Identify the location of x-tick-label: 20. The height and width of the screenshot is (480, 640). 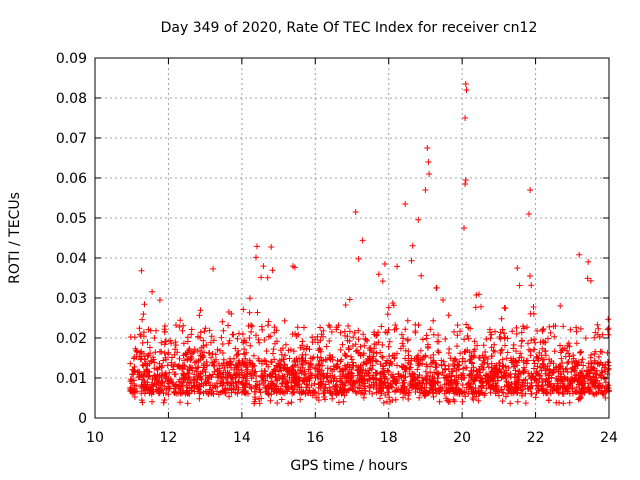
(462, 438).